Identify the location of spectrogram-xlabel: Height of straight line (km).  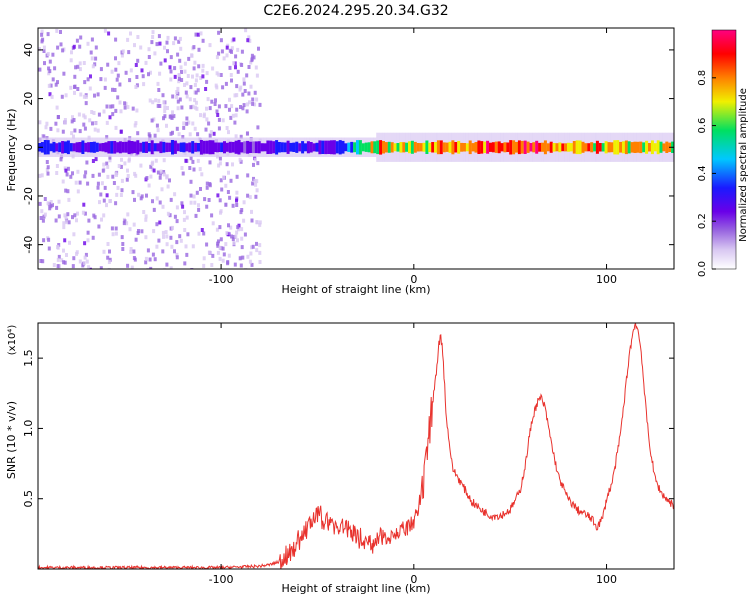
(355, 289).